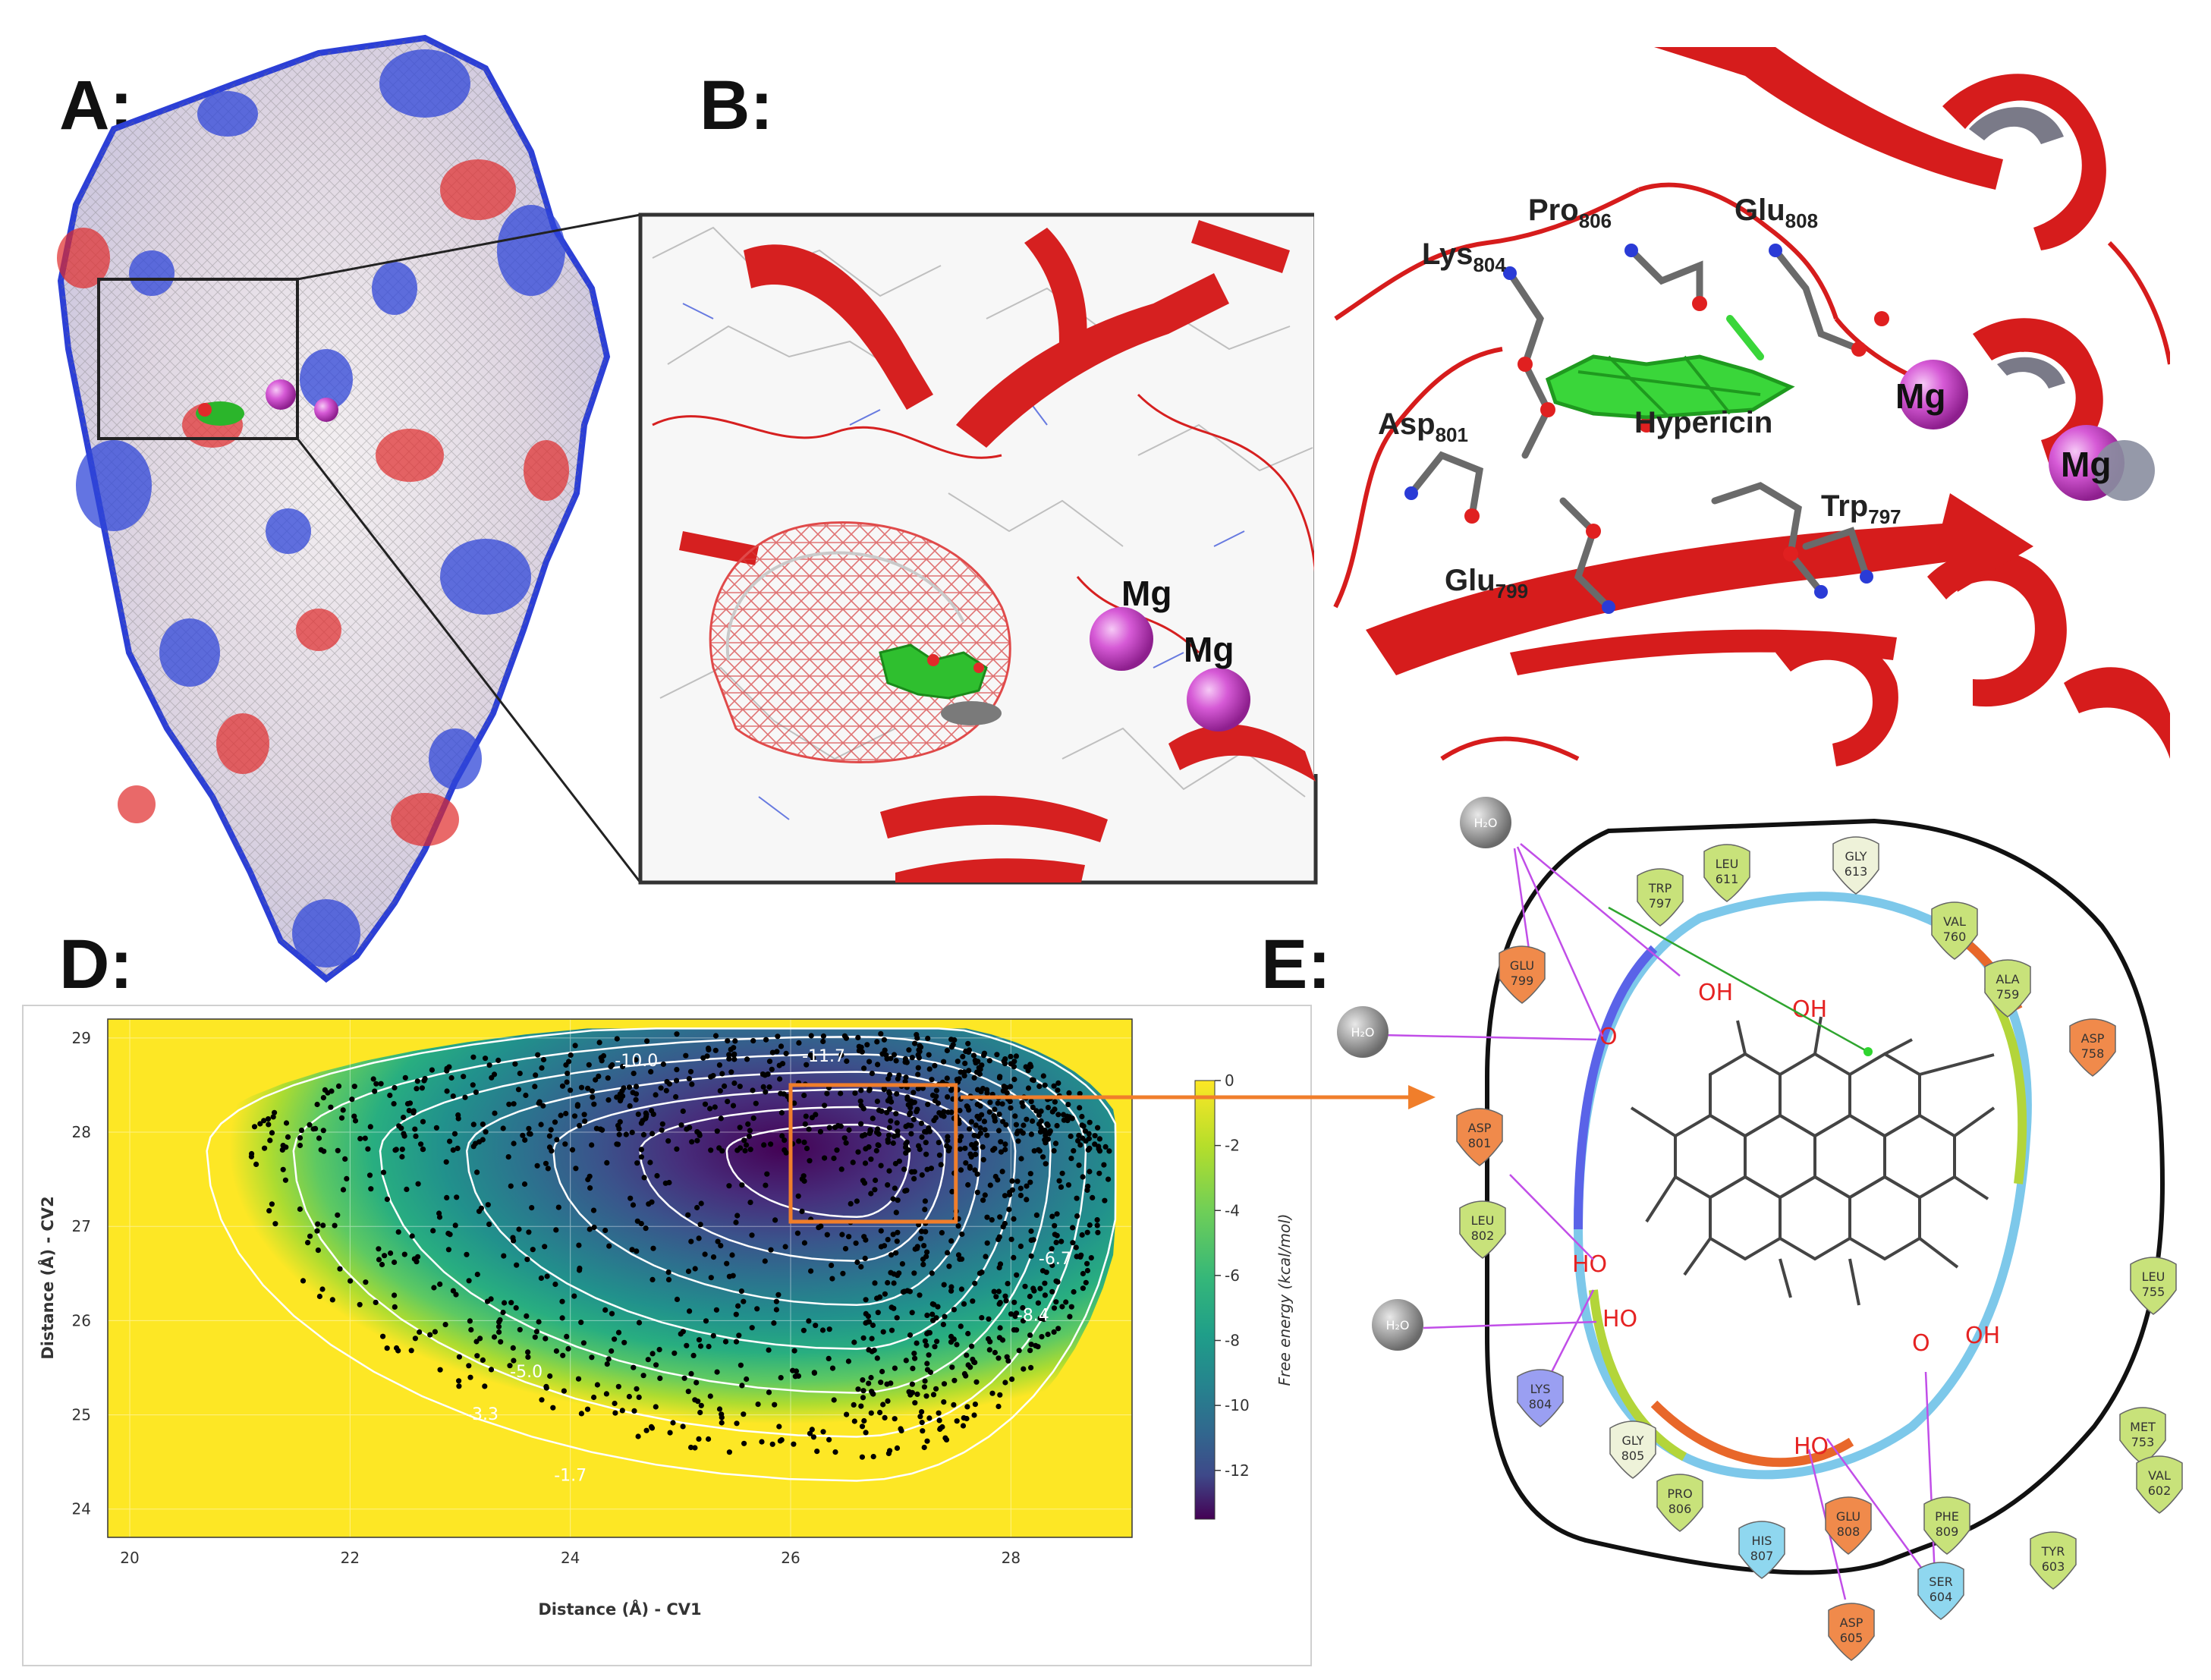 The image size is (2211, 1680). What do you see at coordinates (1679, 1494) in the screenshot?
I see `residue-code: PRO` at bounding box center [1679, 1494].